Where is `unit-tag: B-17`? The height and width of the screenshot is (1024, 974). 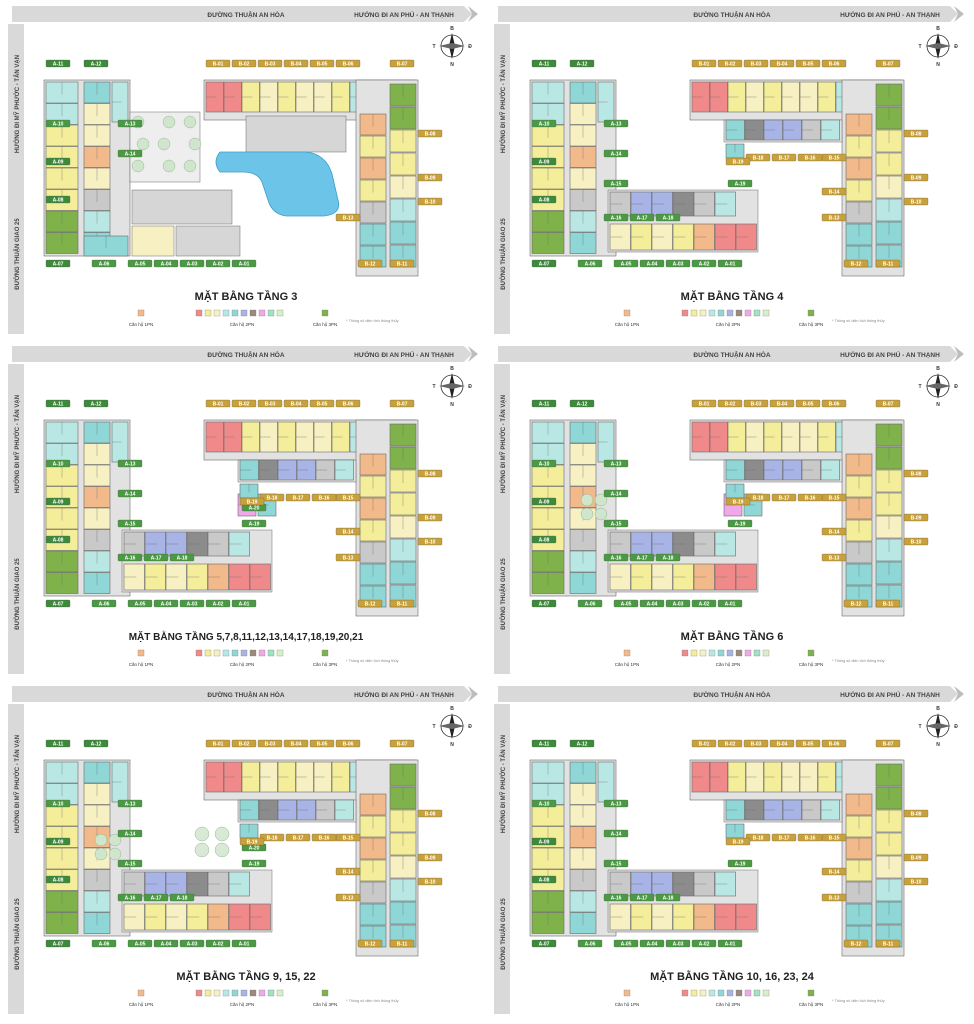 unit-tag: B-17 is located at coordinates (784, 157).